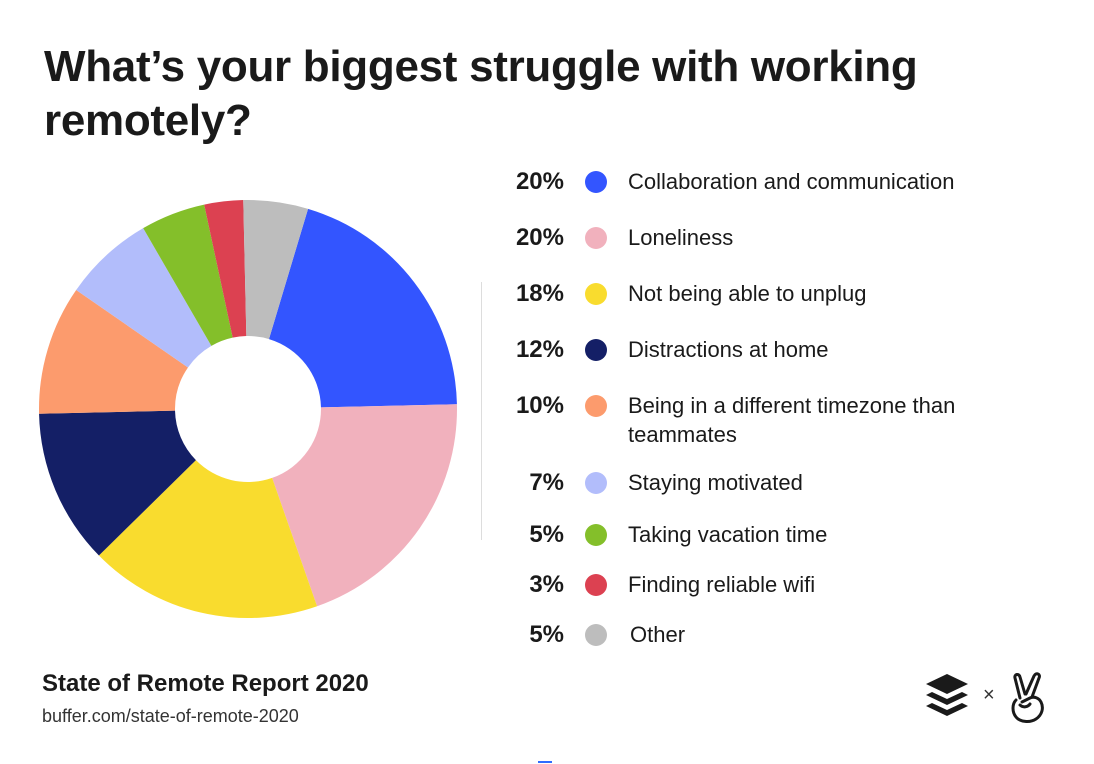 This screenshot has width=1094, height=764. I want to click on report-url: buffer.com/state-of-remote-2020, so click(170, 716).